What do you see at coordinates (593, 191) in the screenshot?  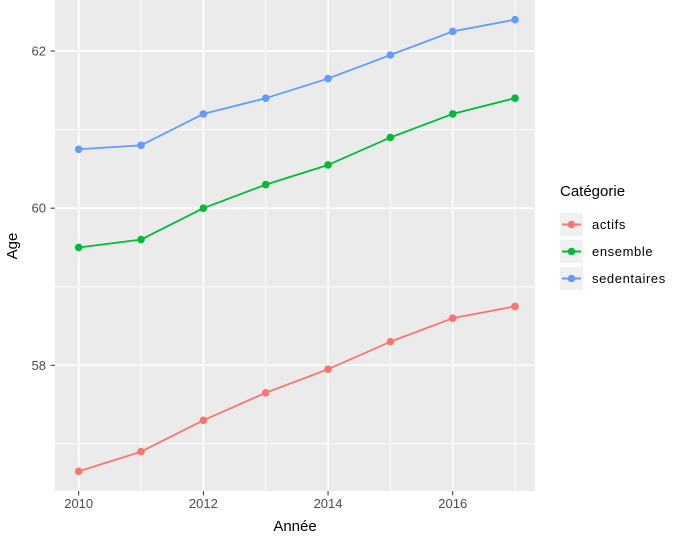 I see `legend-title: Catégorie` at bounding box center [593, 191].